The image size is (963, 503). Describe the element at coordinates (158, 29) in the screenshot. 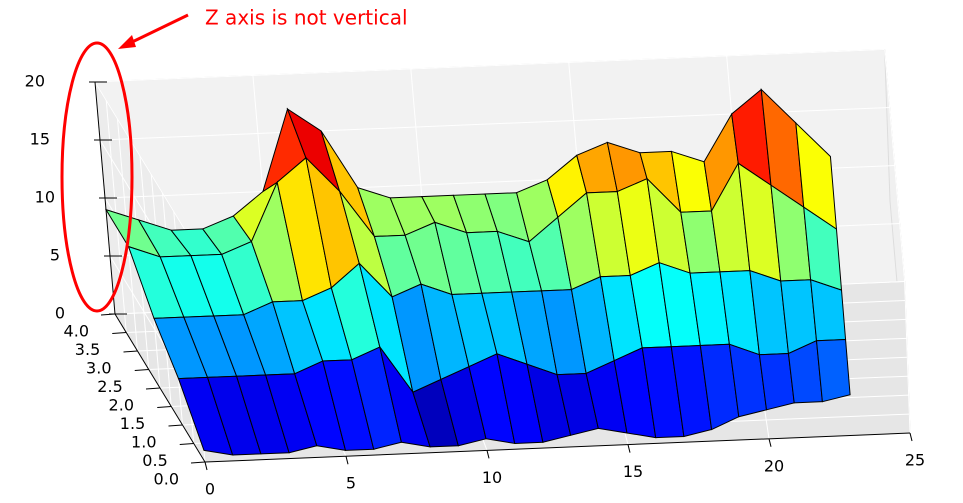

I see `arrow-line` at that location.